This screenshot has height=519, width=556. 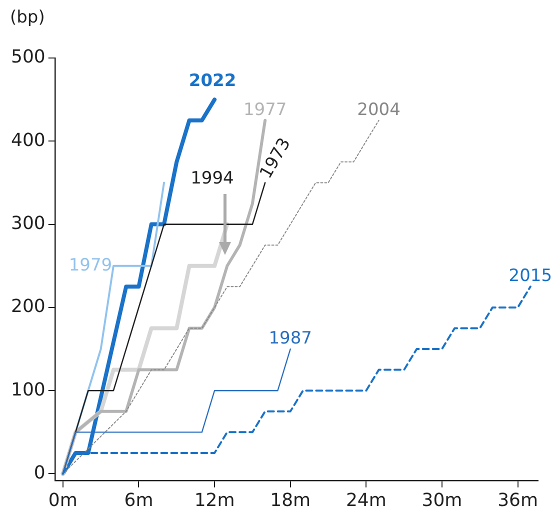 What do you see at coordinates (442, 500) in the screenshot?
I see `x-tick-label: 30m` at bounding box center [442, 500].